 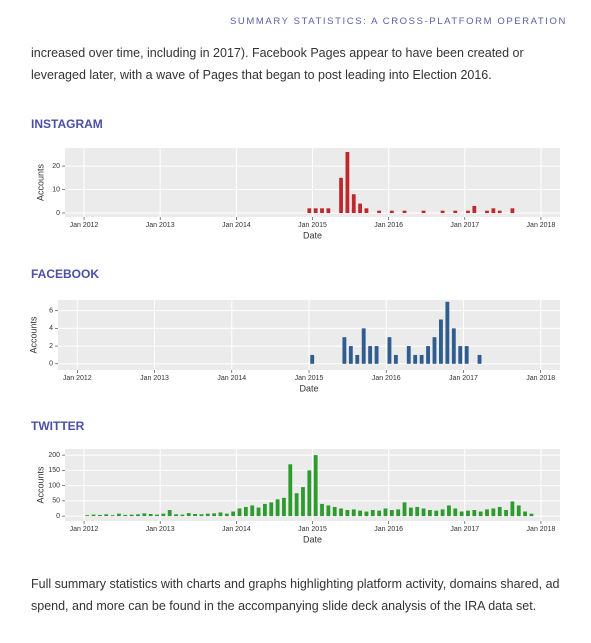 What do you see at coordinates (541, 529) in the screenshot?
I see `x-tick-label: Jan 2018` at bounding box center [541, 529].